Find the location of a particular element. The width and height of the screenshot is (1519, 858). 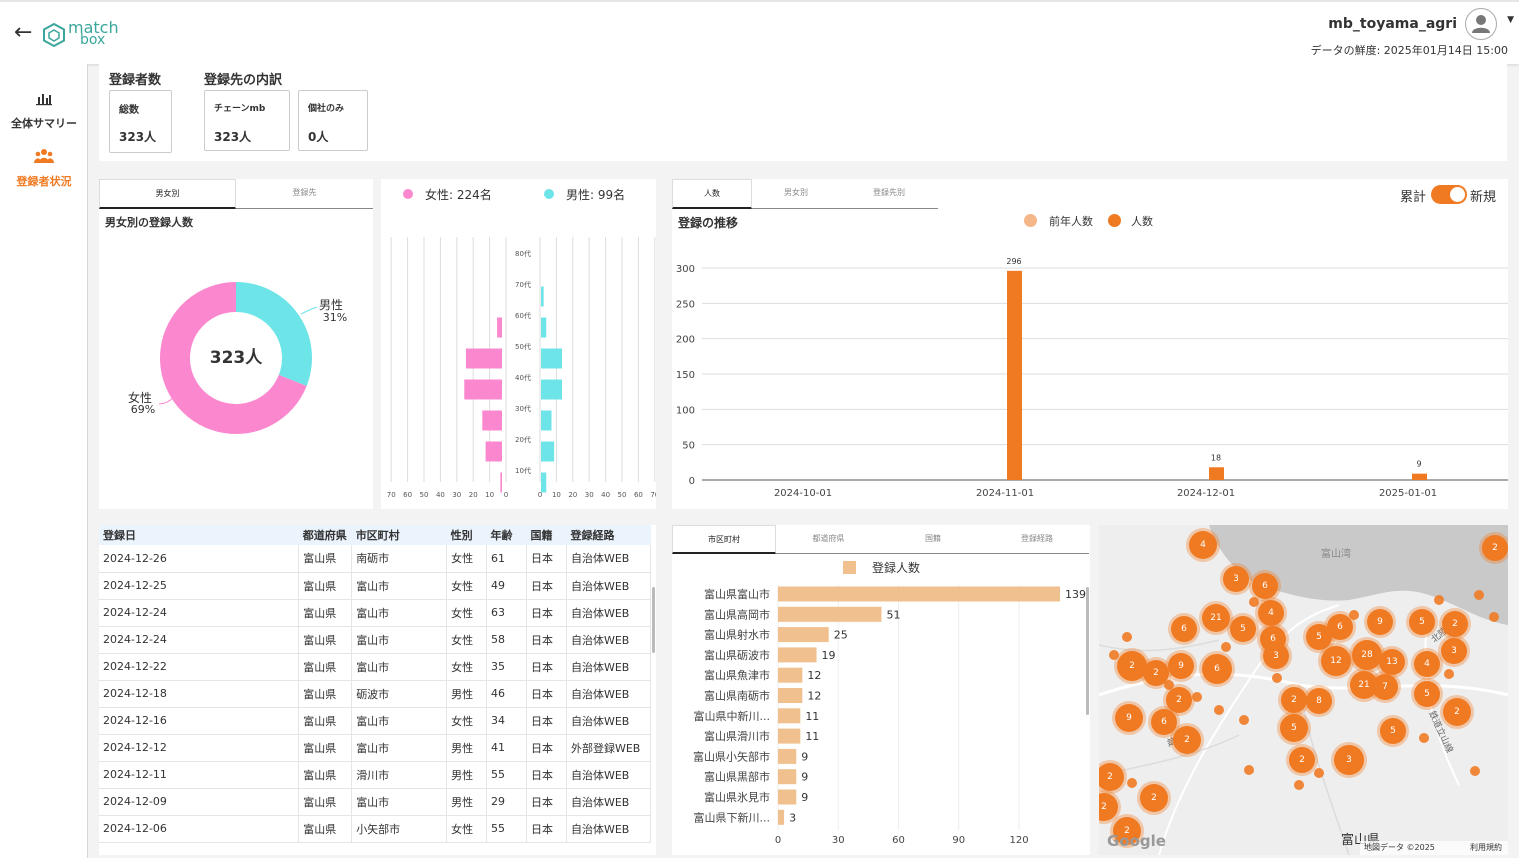

table-header-cell: 国籍 is located at coordinates (546, 535).